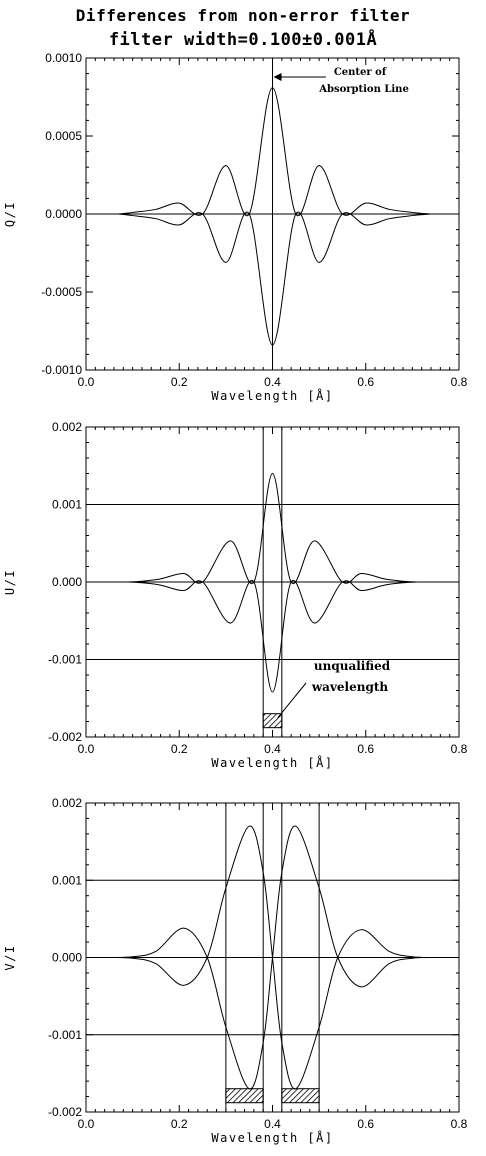 The width and height of the screenshot is (486, 1156). Describe the element at coordinates (63, 136) in the screenshot. I see `y-tick-label: 0.0005` at that location.